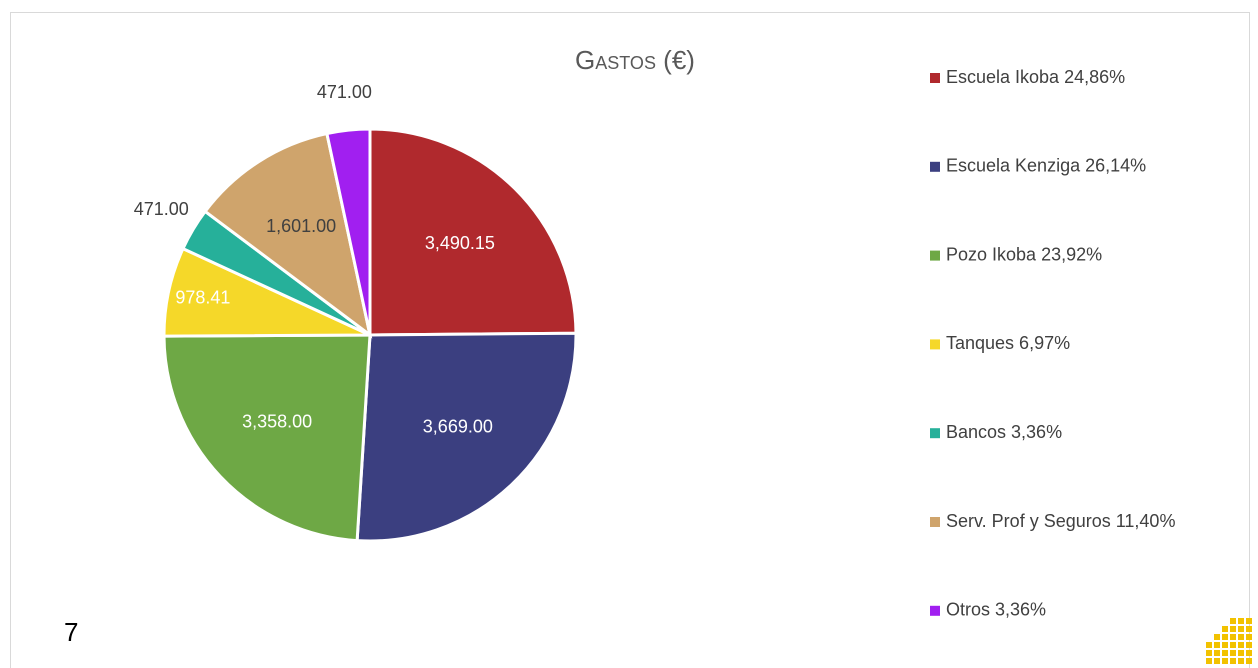 The width and height of the screenshot is (1258, 668). I want to click on legend-label: Bancos 3,36%, so click(1004, 432).